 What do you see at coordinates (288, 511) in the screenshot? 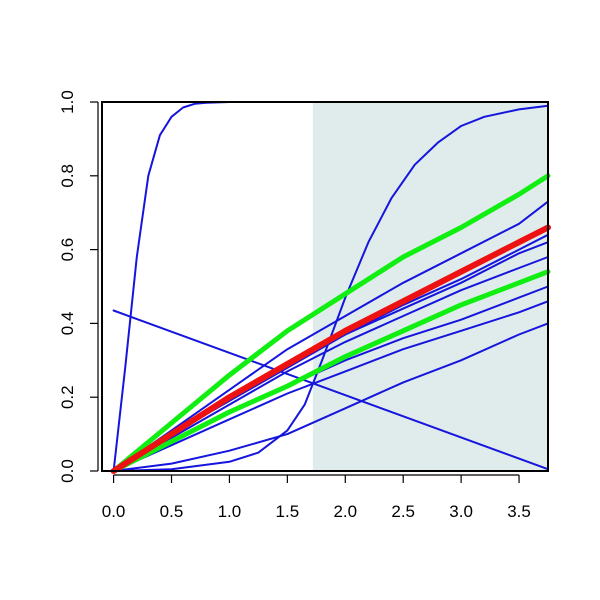
I see `x-tick-label: 1.5` at bounding box center [288, 511].